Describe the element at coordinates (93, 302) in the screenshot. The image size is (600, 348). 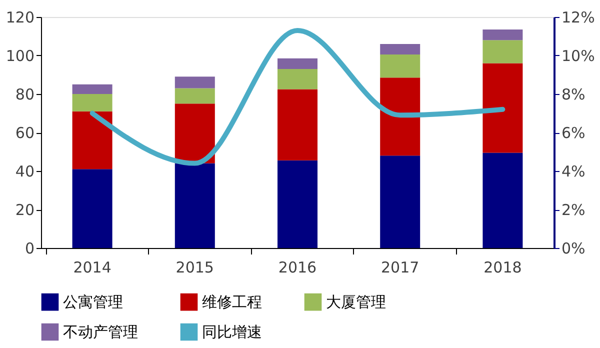
I see `legend-label: 公寓管理` at that location.